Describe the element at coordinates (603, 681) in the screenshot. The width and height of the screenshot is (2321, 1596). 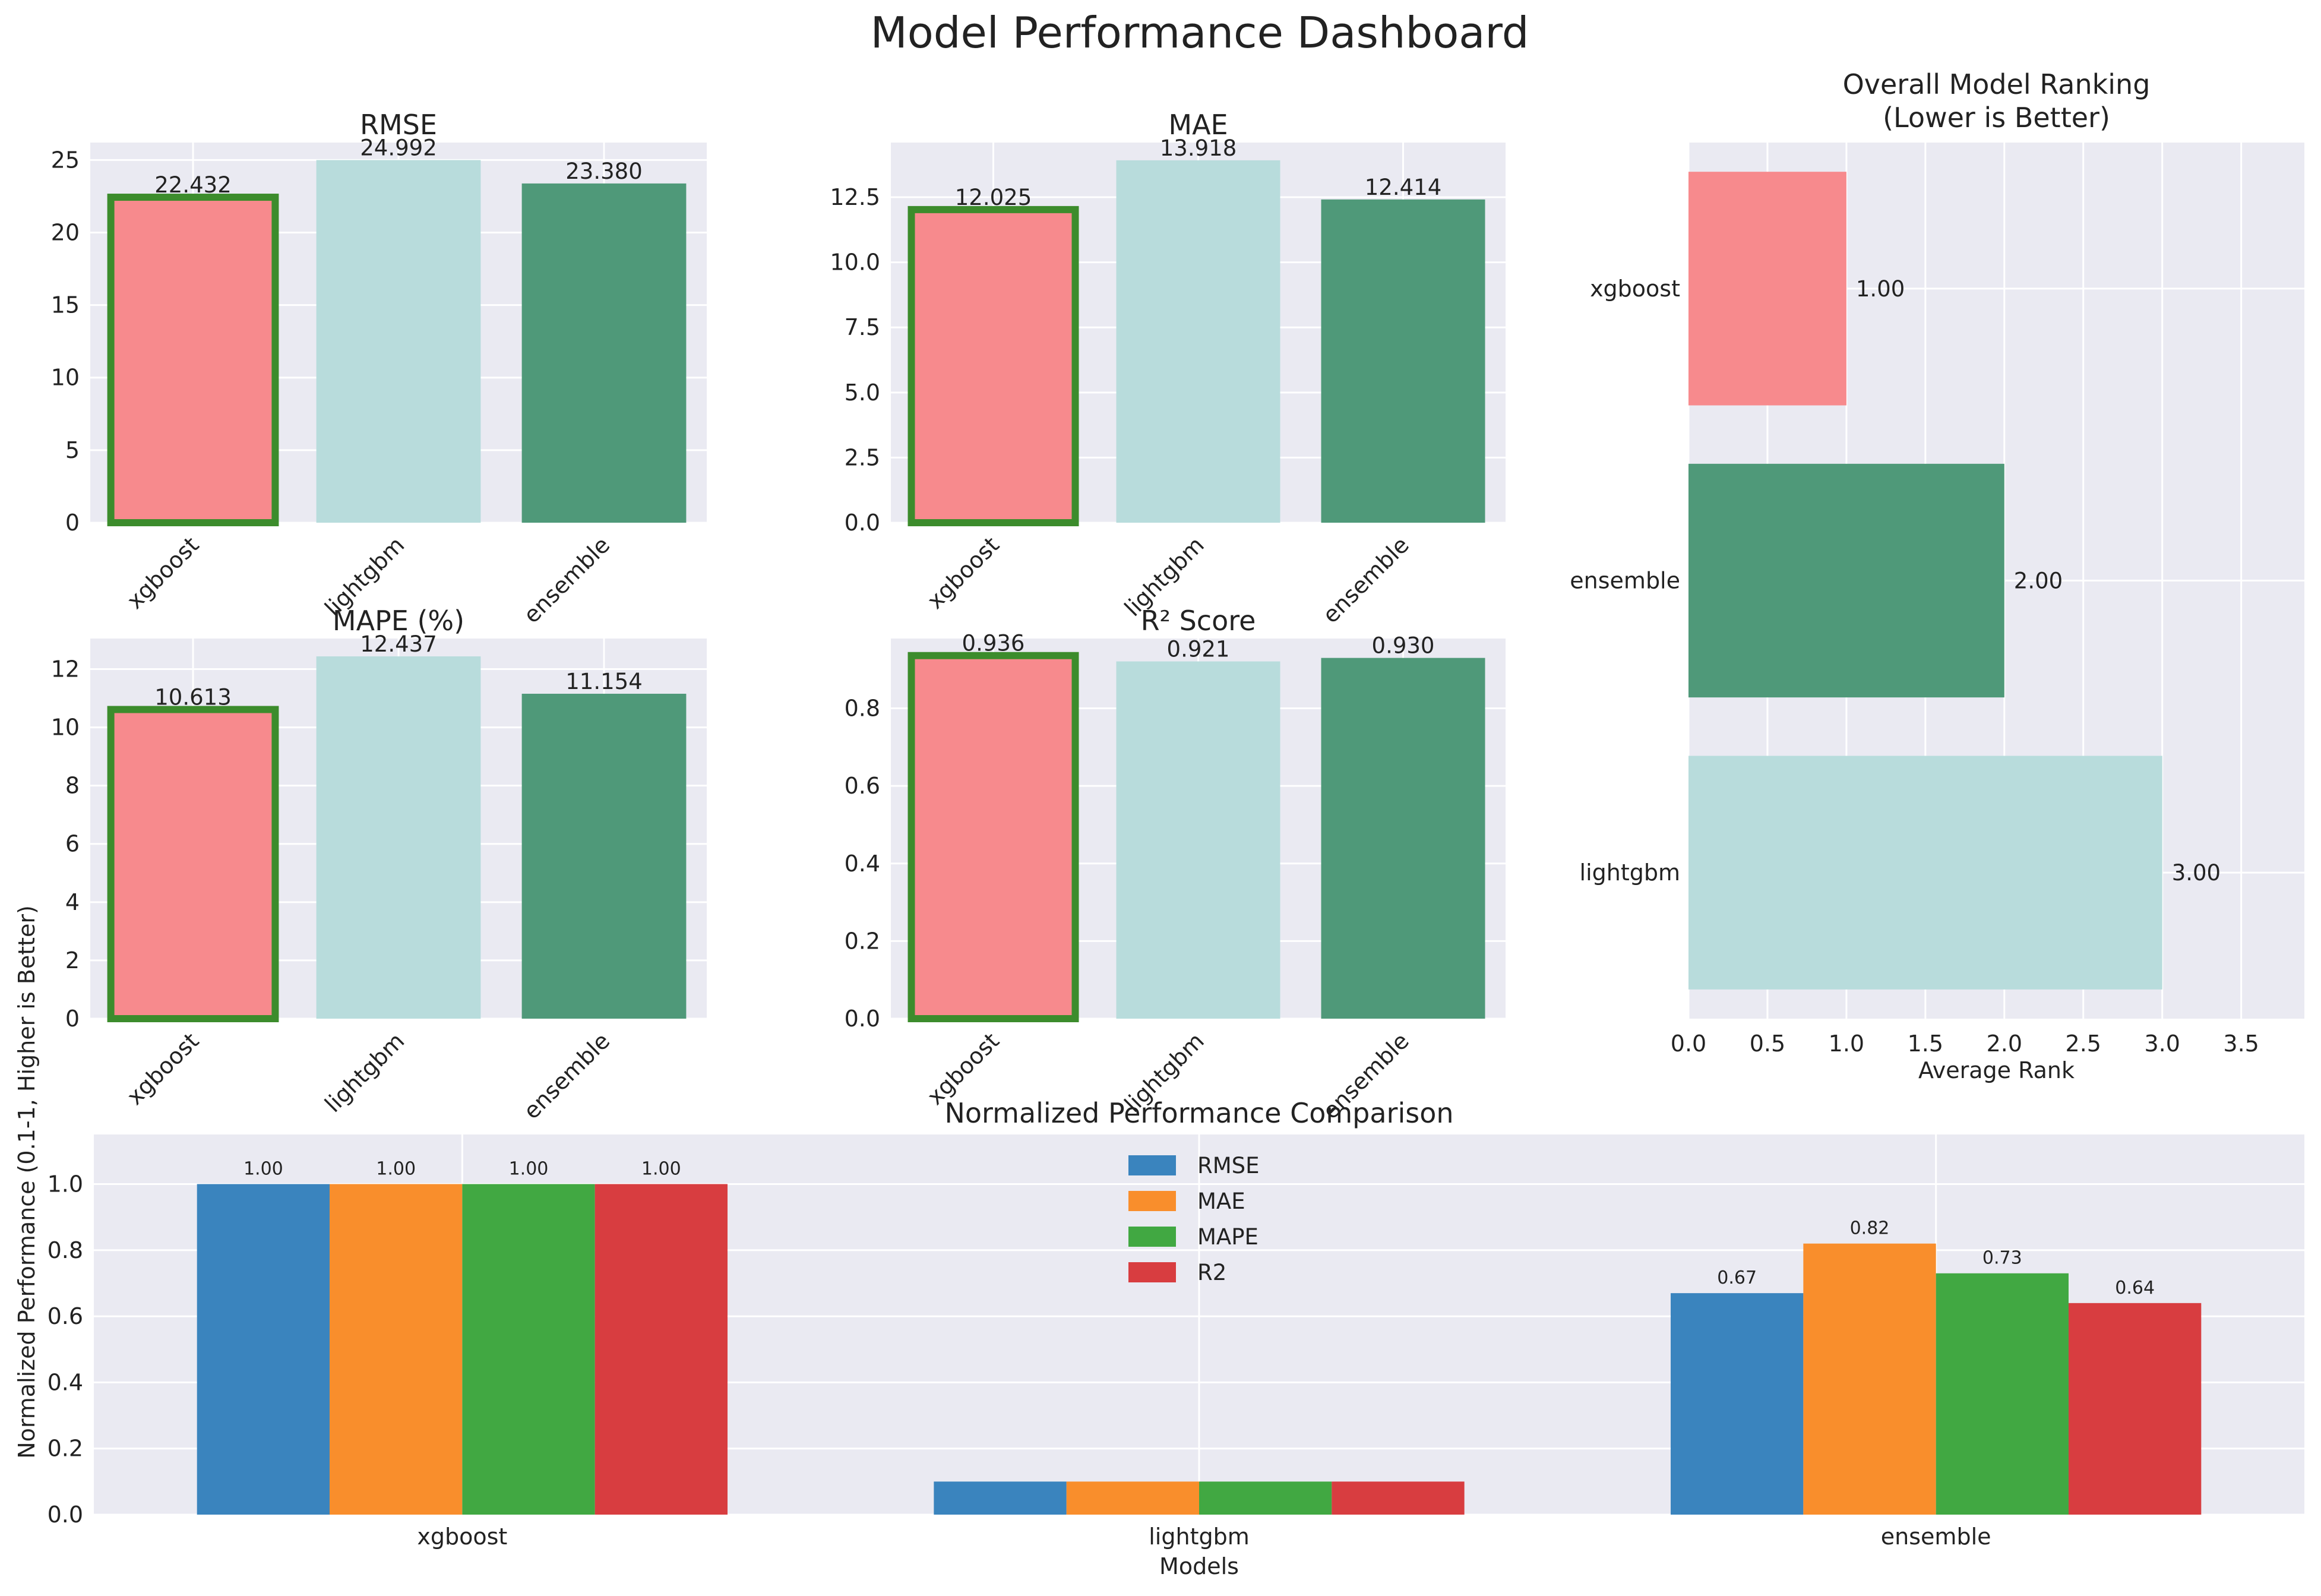
I see `bar-value-label: 11.154` at that location.